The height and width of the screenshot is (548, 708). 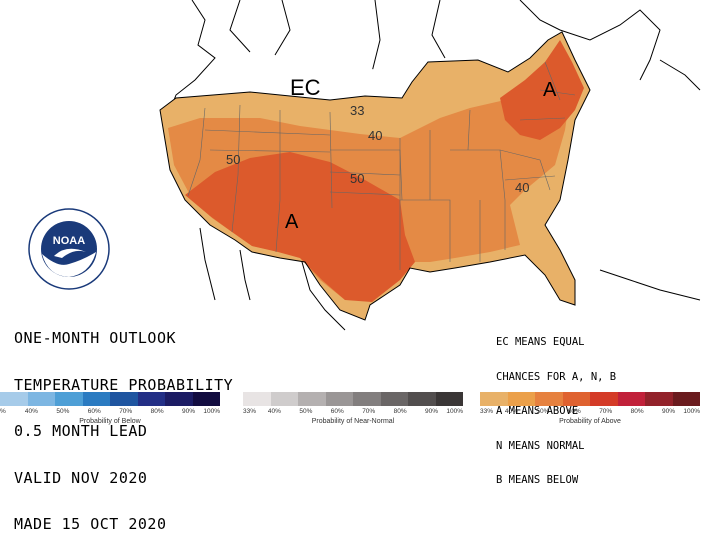 I want to click on map-label-50-west: 50, so click(x=233, y=159).